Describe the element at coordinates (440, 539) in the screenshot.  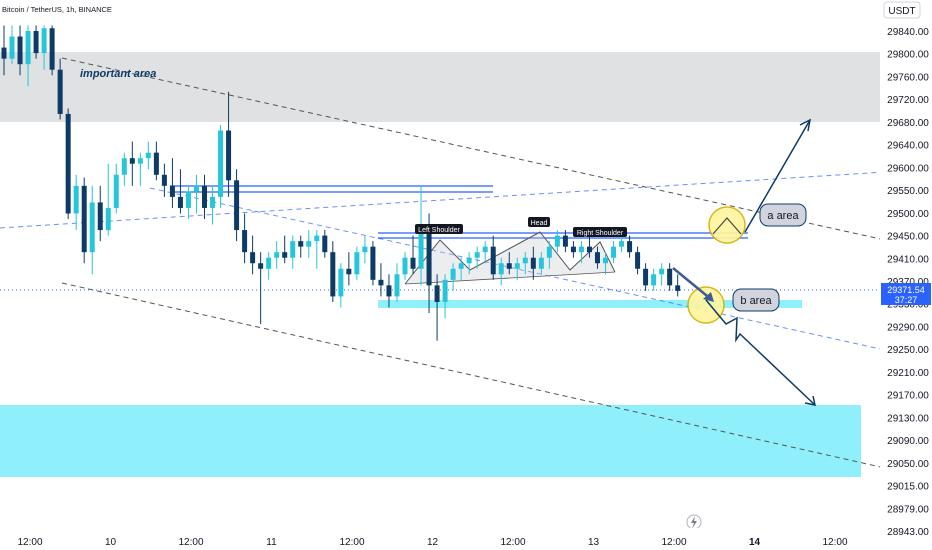
I see `time-axis` at that location.